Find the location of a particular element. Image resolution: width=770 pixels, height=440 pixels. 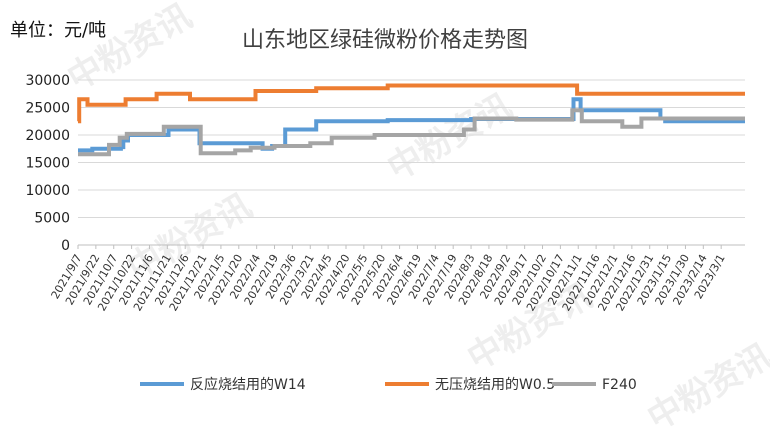

y-tick-label: 20000 is located at coordinates (47, 136).